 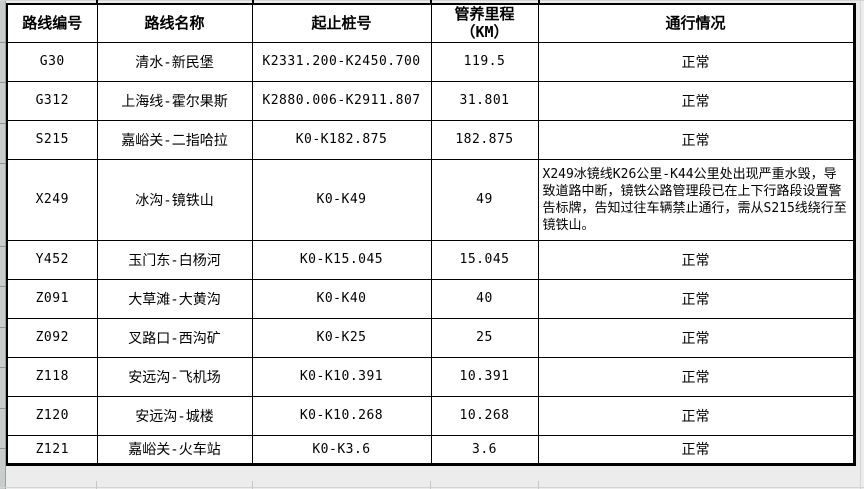 I want to click on route-name-cell: 玉门东-白杨河, so click(x=174, y=259).